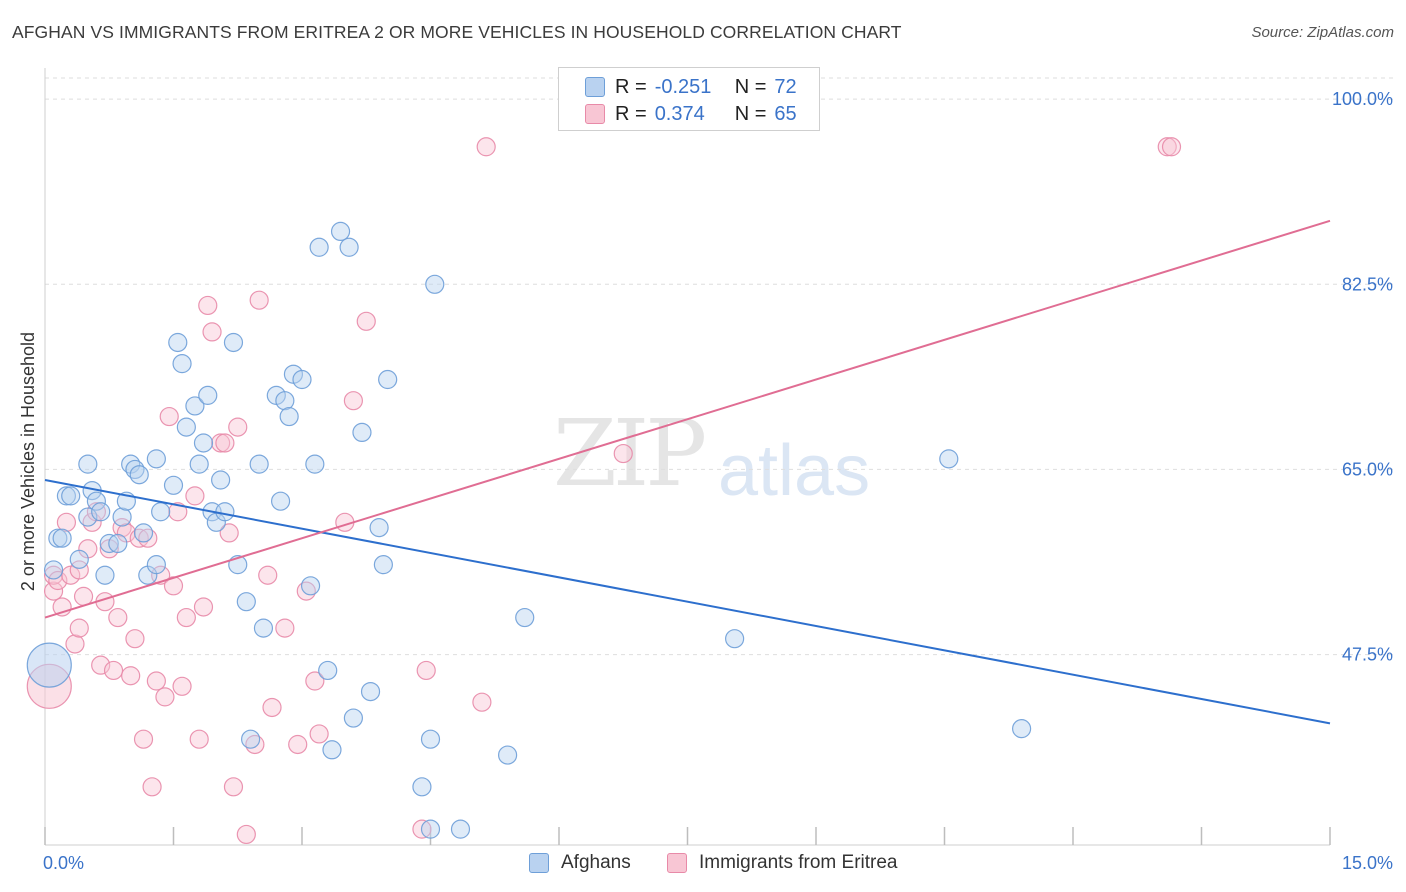 This screenshot has height=892, width=1406. I want to click on legend-r-label: R =, so click(631, 113).